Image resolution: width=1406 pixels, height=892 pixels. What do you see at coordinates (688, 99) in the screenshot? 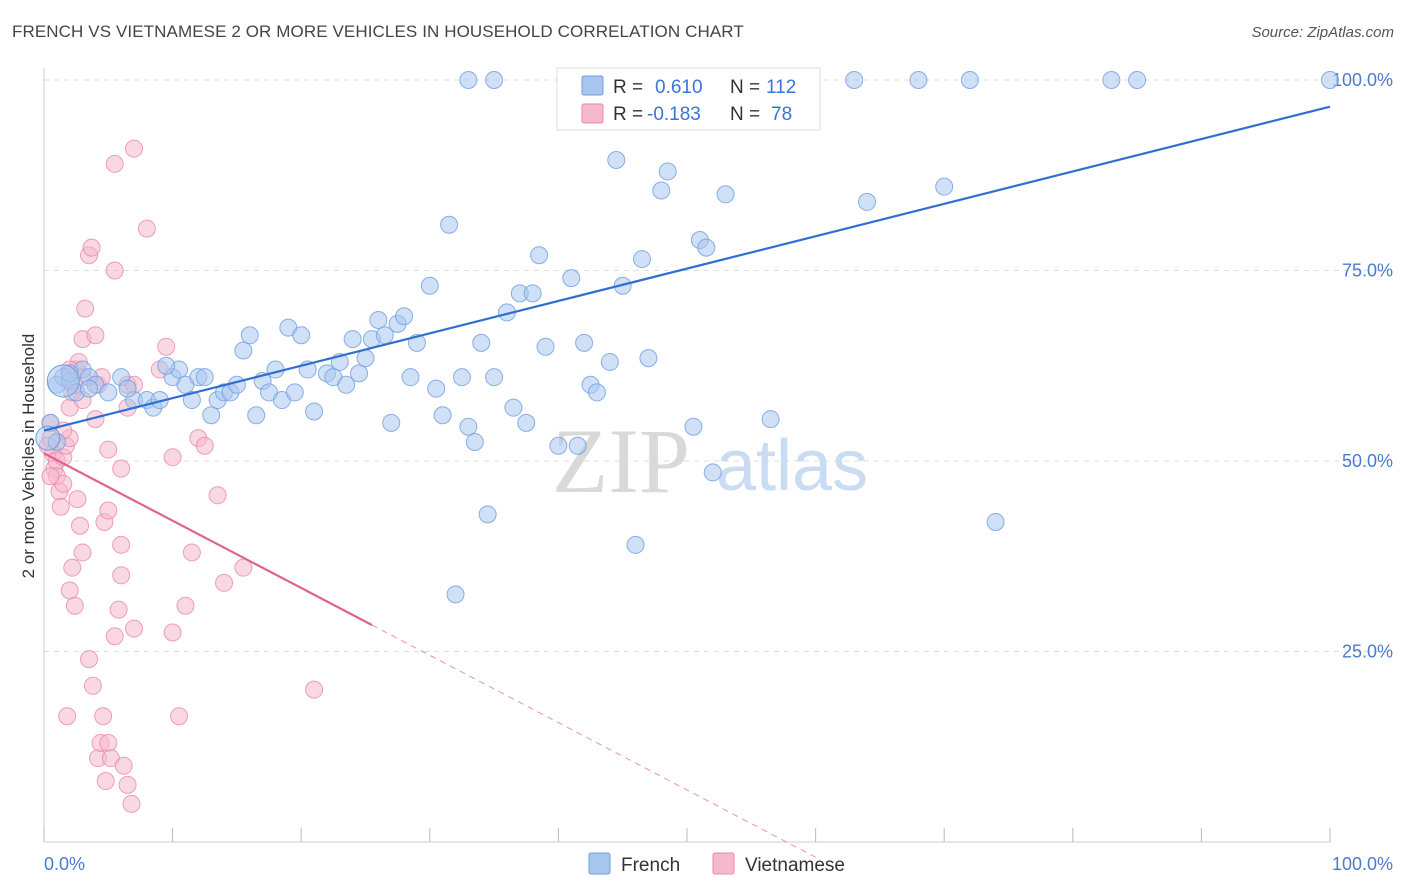
I see `top-legend: R = 0.610 N = 112 R = -0.183 N = 78` at bounding box center [688, 99].